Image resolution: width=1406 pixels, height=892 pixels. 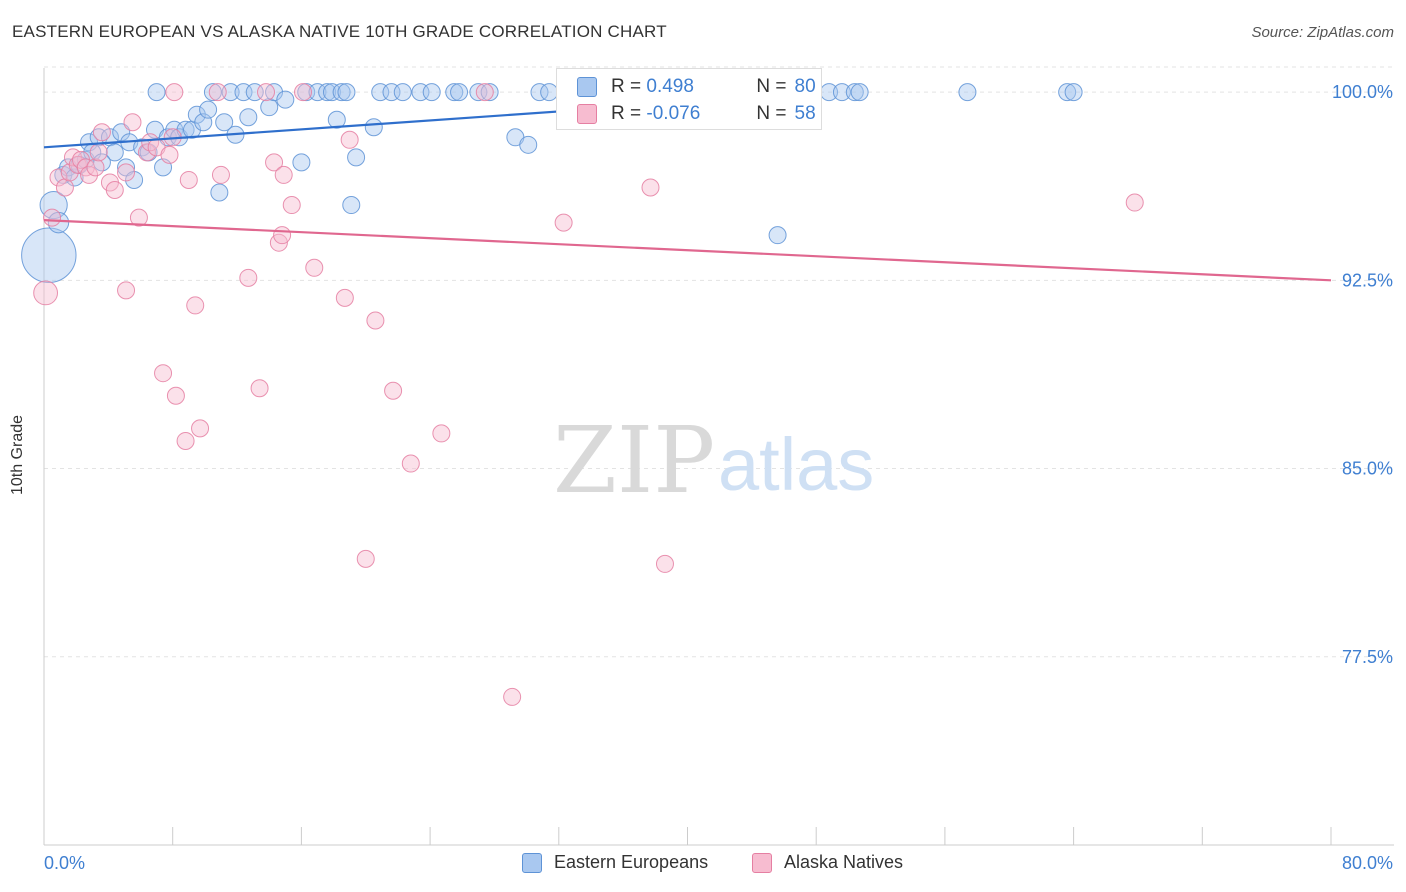 What do you see at coordinates (634, 460) in the screenshot?
I see `watermark-zip: ZIP` at bounding box center [634, 460].